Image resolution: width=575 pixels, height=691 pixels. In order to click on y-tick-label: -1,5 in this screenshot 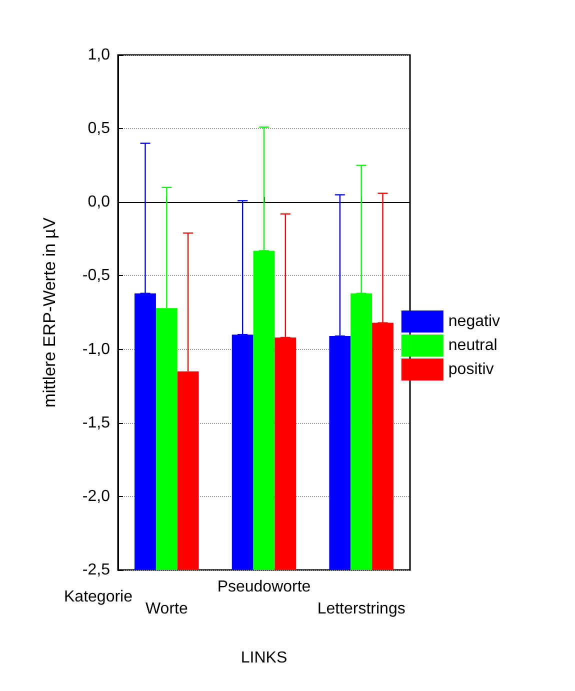, I will do `click(96, 423)`.